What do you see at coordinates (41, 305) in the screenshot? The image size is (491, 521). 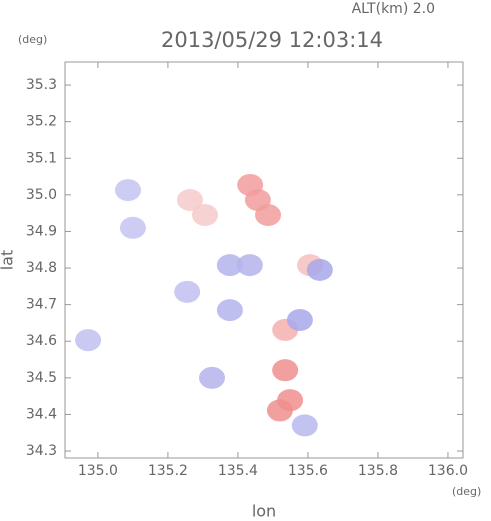 I see `y-tick-label: 34.7` at bounding box center [41, 305].